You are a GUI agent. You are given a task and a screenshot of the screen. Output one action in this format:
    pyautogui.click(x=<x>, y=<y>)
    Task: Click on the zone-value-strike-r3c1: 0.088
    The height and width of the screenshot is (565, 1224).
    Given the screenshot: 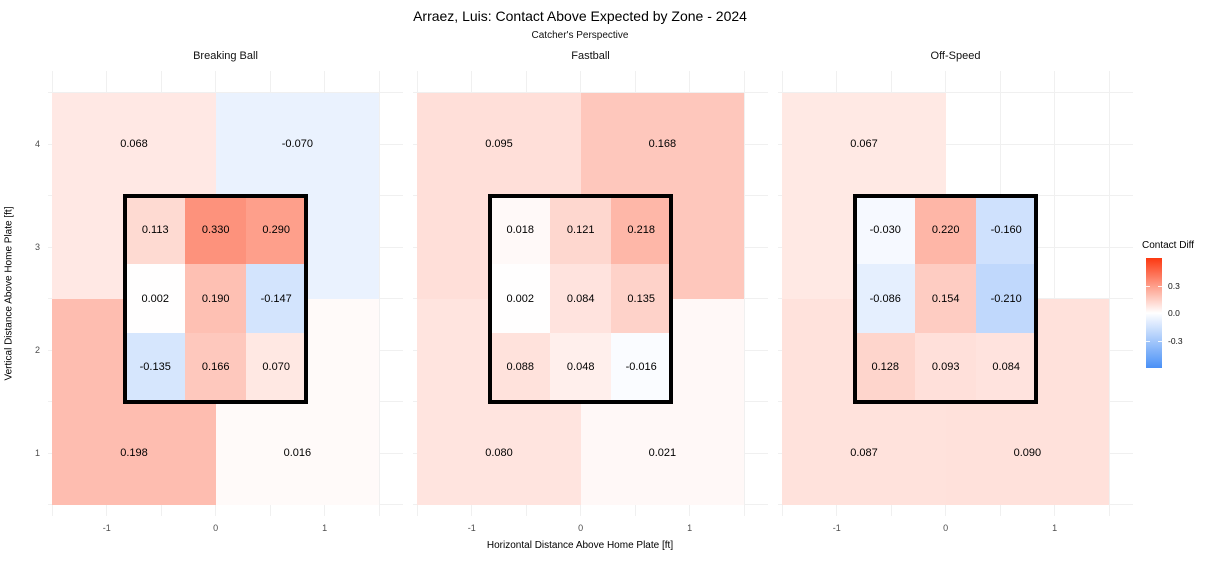 What is the action you would take?
    pyautogui.click(x=520, y=367)
    